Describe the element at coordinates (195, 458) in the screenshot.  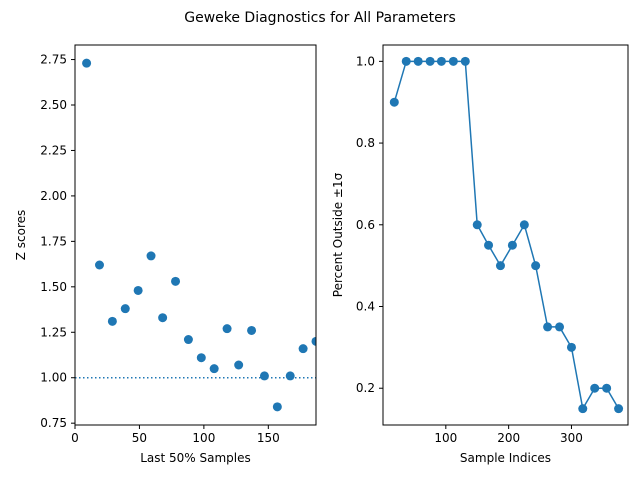
I see `x-axis-label: Last 50% Samples` at that location.